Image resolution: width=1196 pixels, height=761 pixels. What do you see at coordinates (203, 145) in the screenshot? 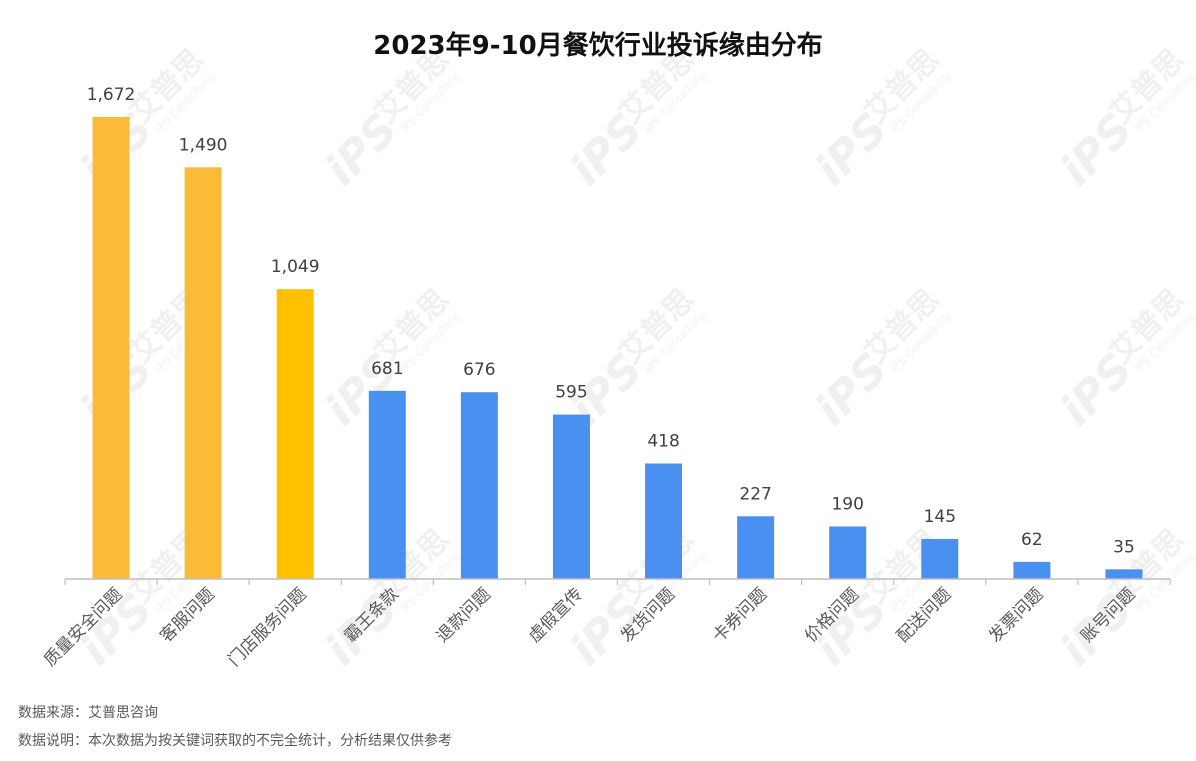
I see `value-label: 1,490` at bounding box center [203, 145].